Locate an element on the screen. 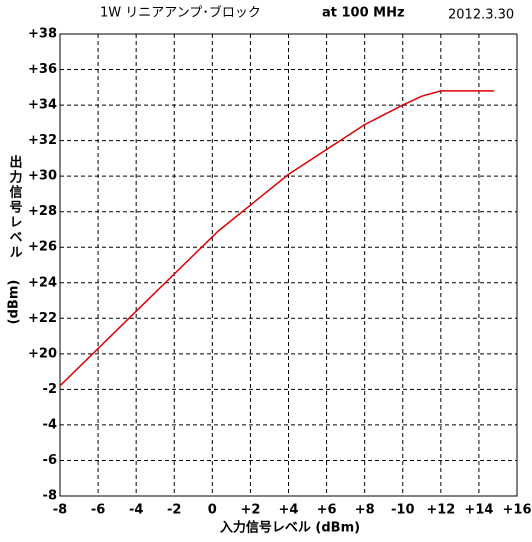 This screenshot has width=532, height=542. x-tick-label: -8 is located at coordinates (60, 510).